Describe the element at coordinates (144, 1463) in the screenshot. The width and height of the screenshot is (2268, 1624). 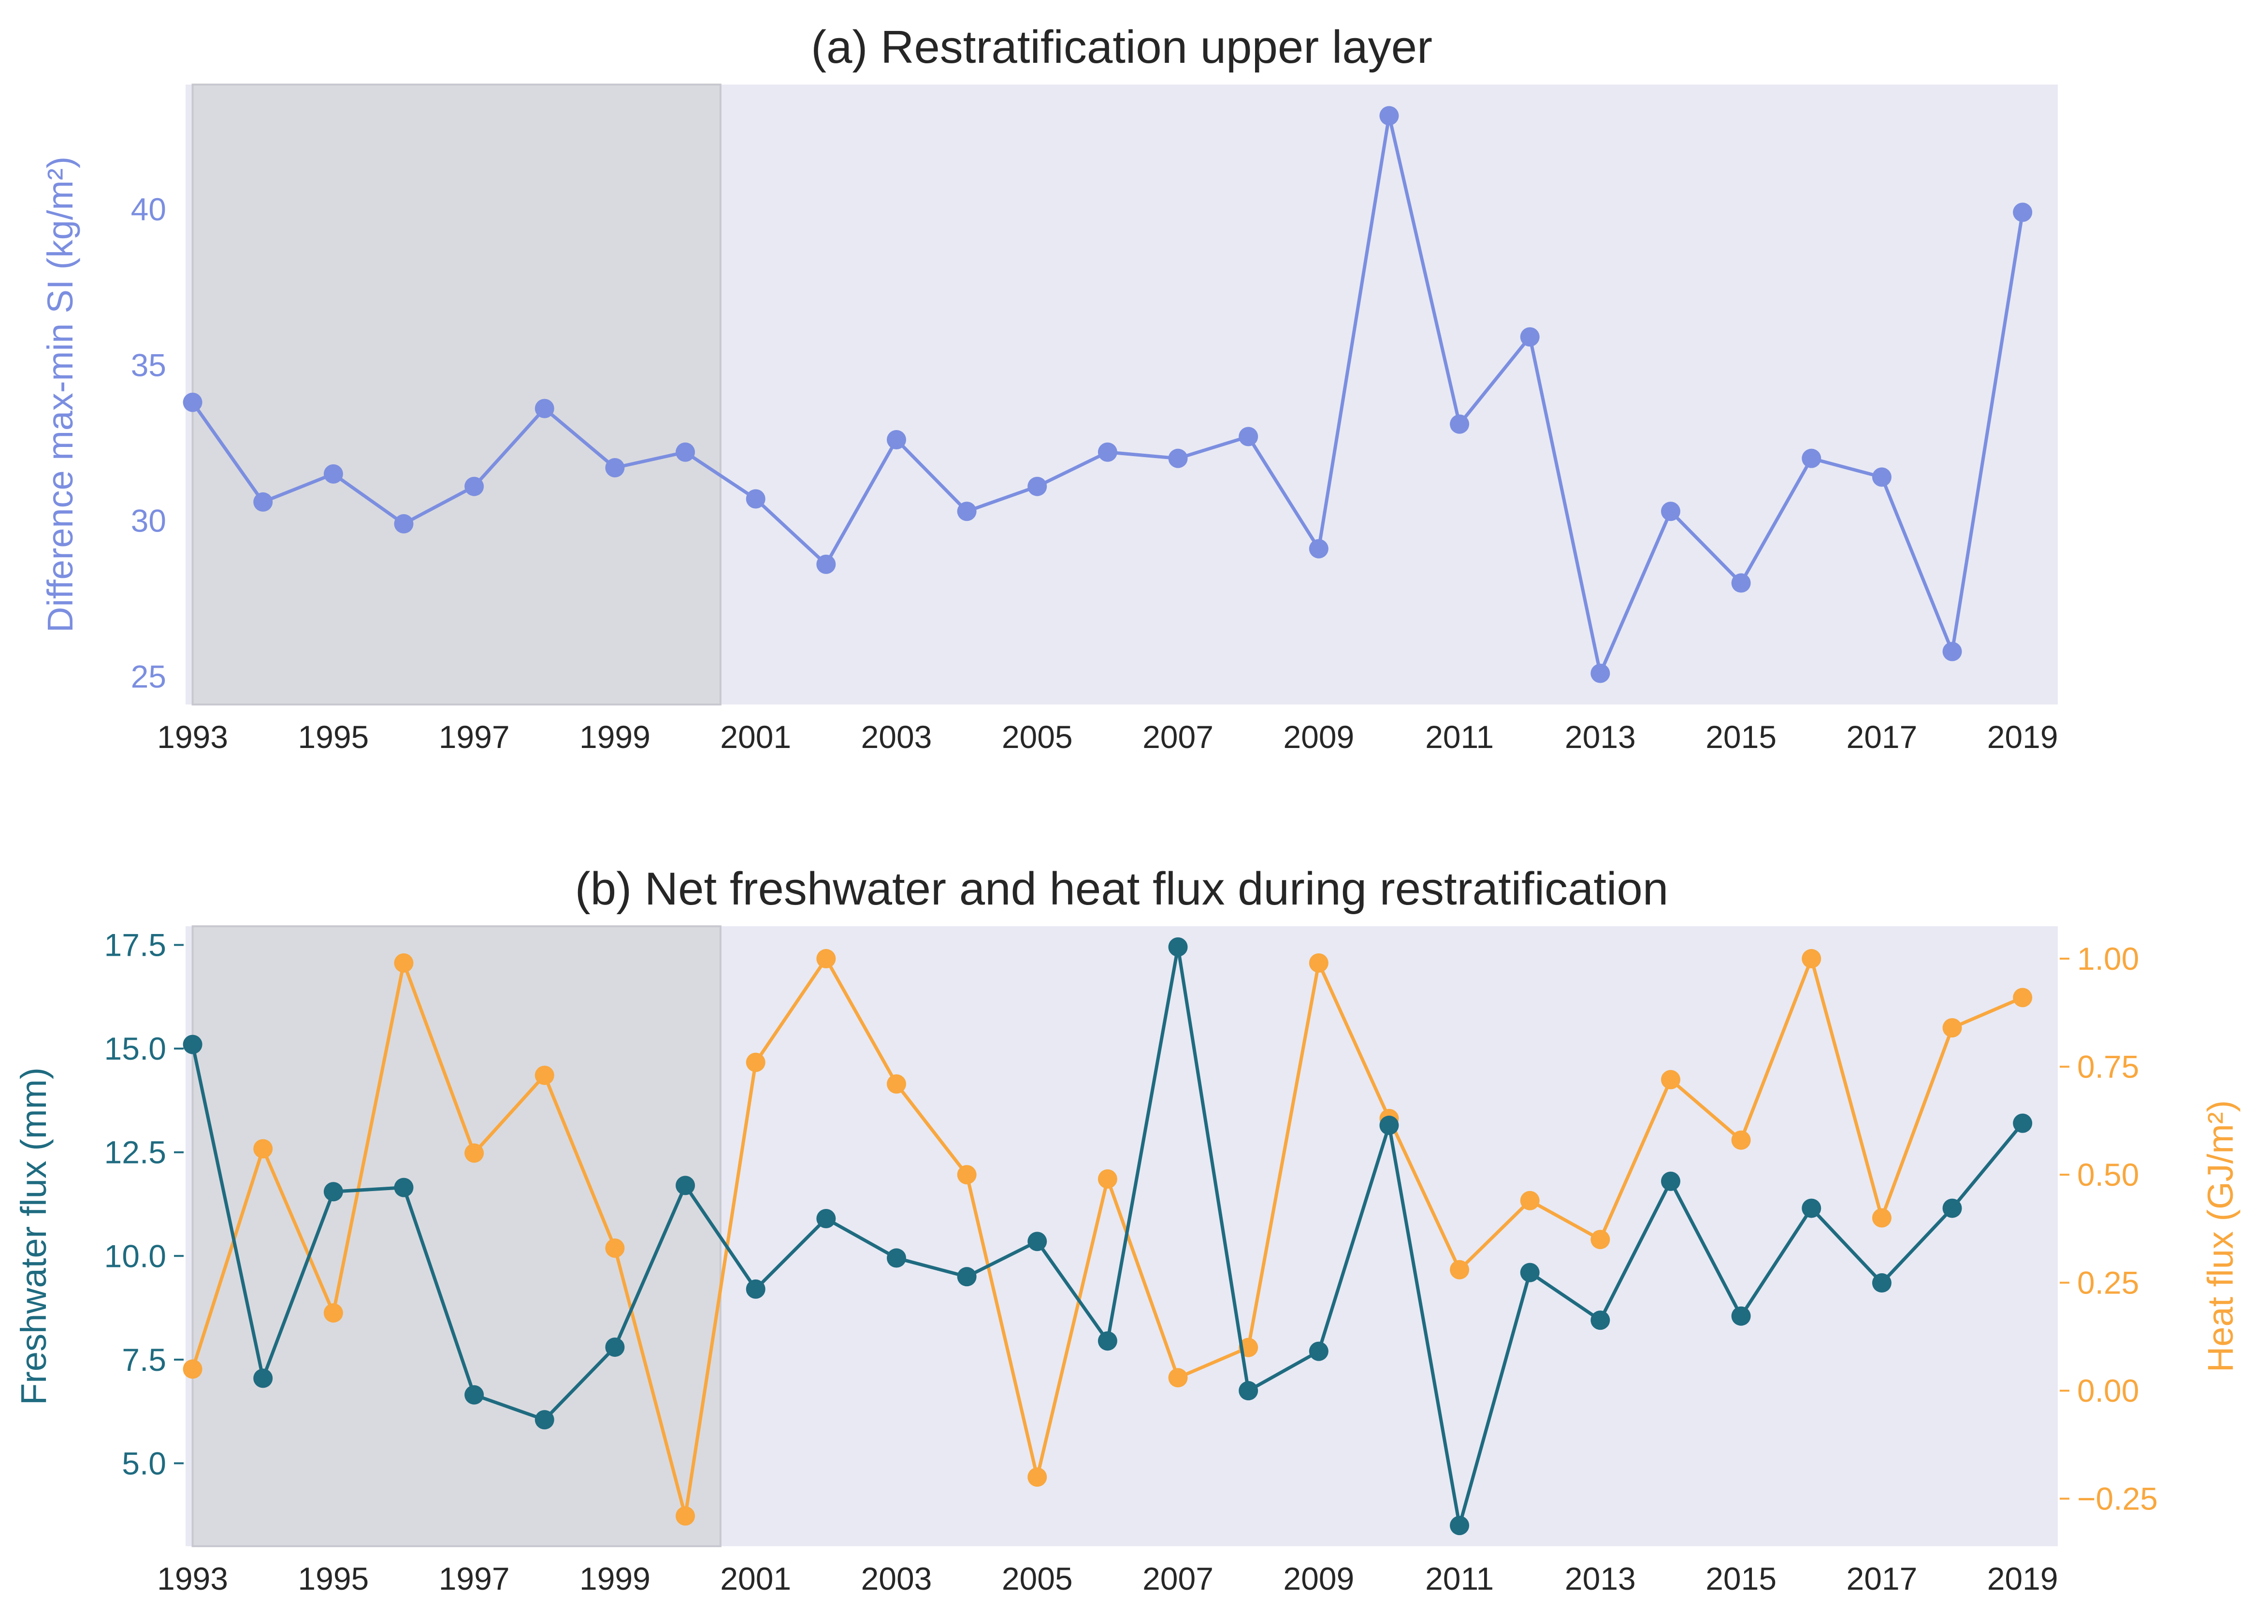
I see `y-tick-label: 5.0` at that location.